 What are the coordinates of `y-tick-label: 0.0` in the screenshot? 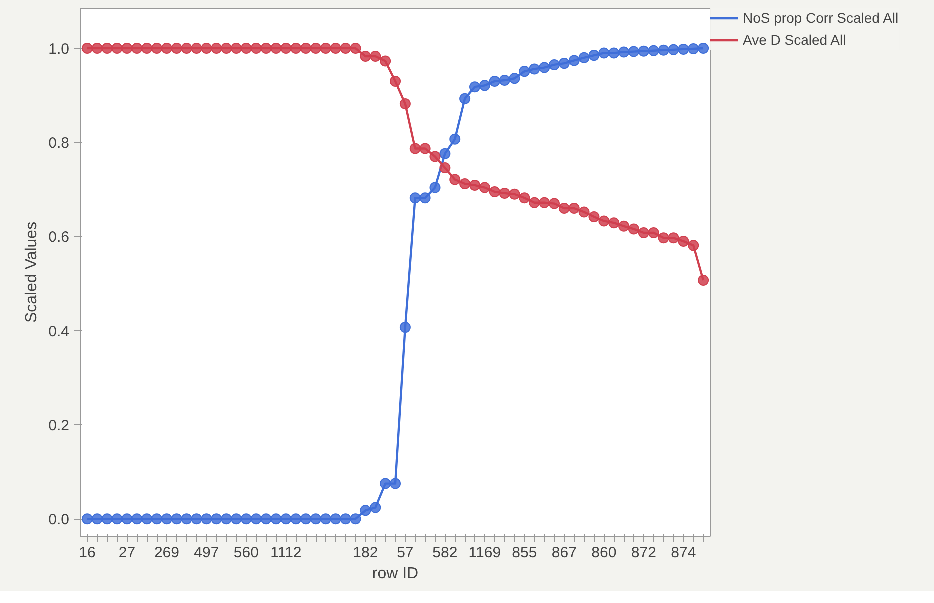 It's located at (59, 520).